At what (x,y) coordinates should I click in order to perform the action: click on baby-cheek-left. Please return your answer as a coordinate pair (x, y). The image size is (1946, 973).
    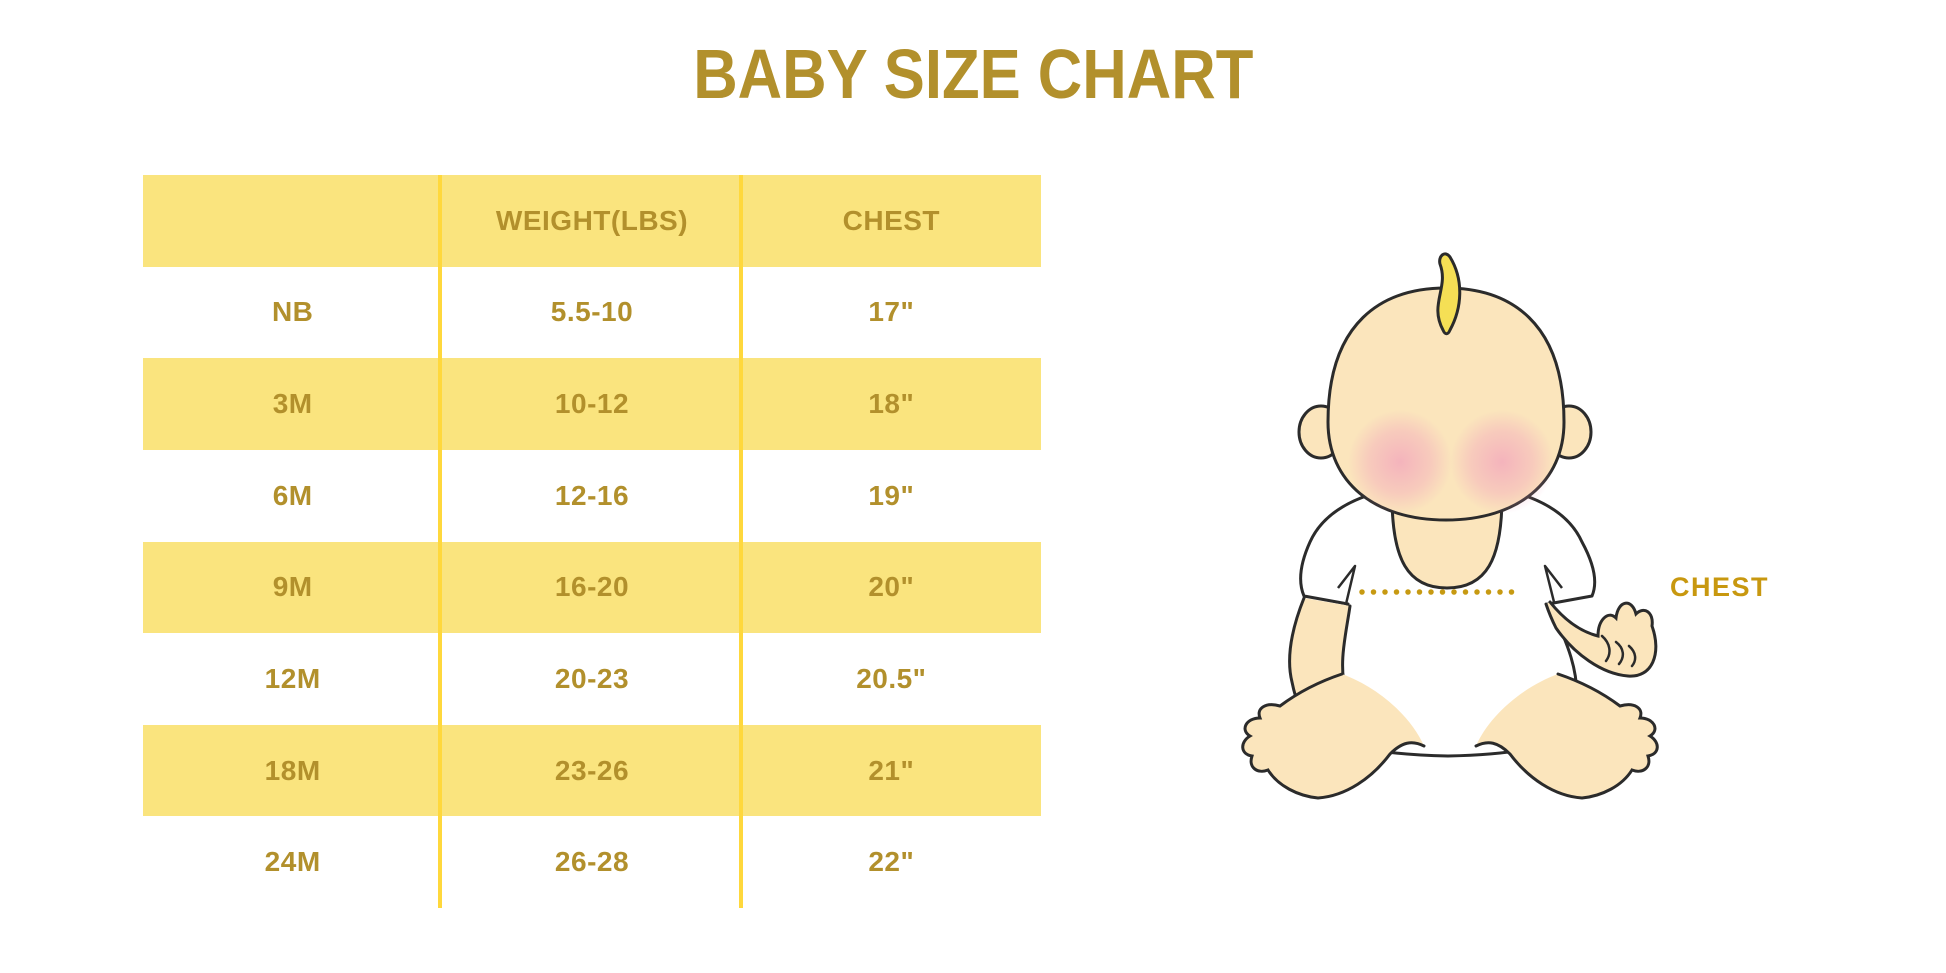
    Looking at the image, I should click on (1400, 462).